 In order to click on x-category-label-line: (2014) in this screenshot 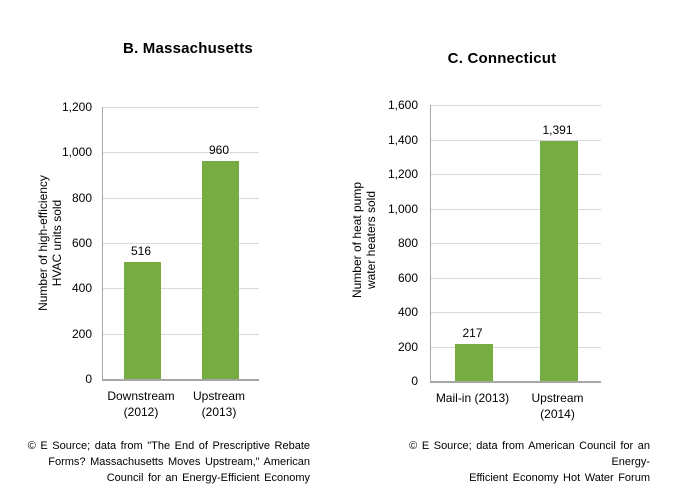, I will do `click(557, 414)`.